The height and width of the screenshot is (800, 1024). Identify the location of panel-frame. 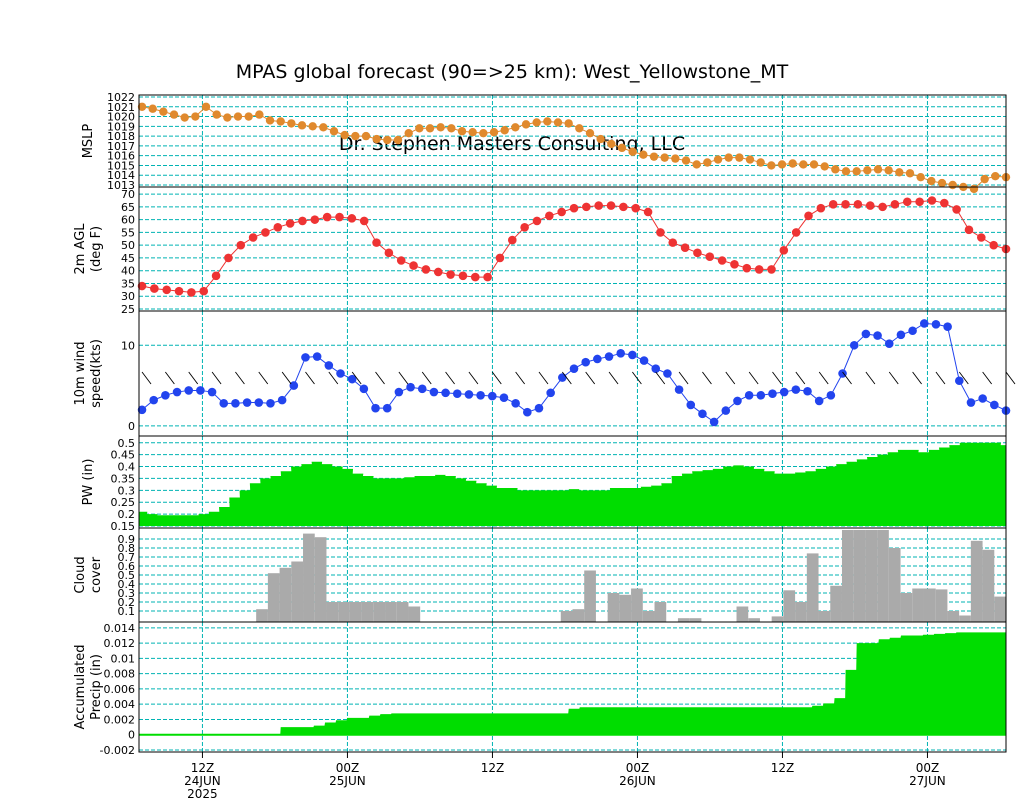
(572, 141).